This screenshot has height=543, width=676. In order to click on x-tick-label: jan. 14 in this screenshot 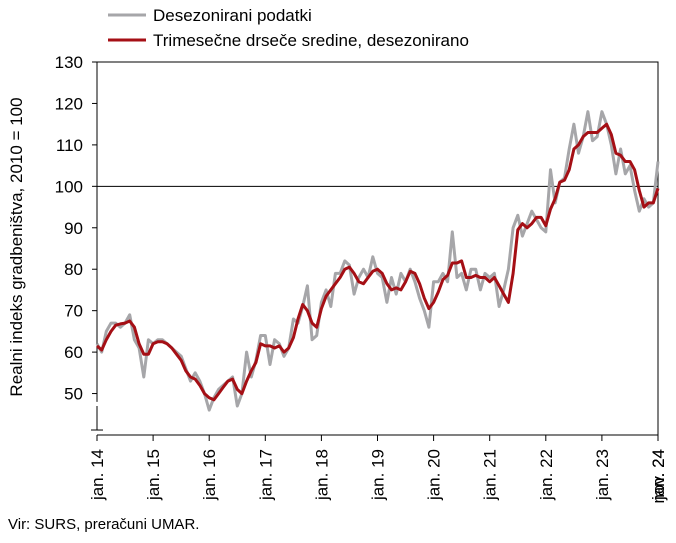, I will do `click(97, 475)`.